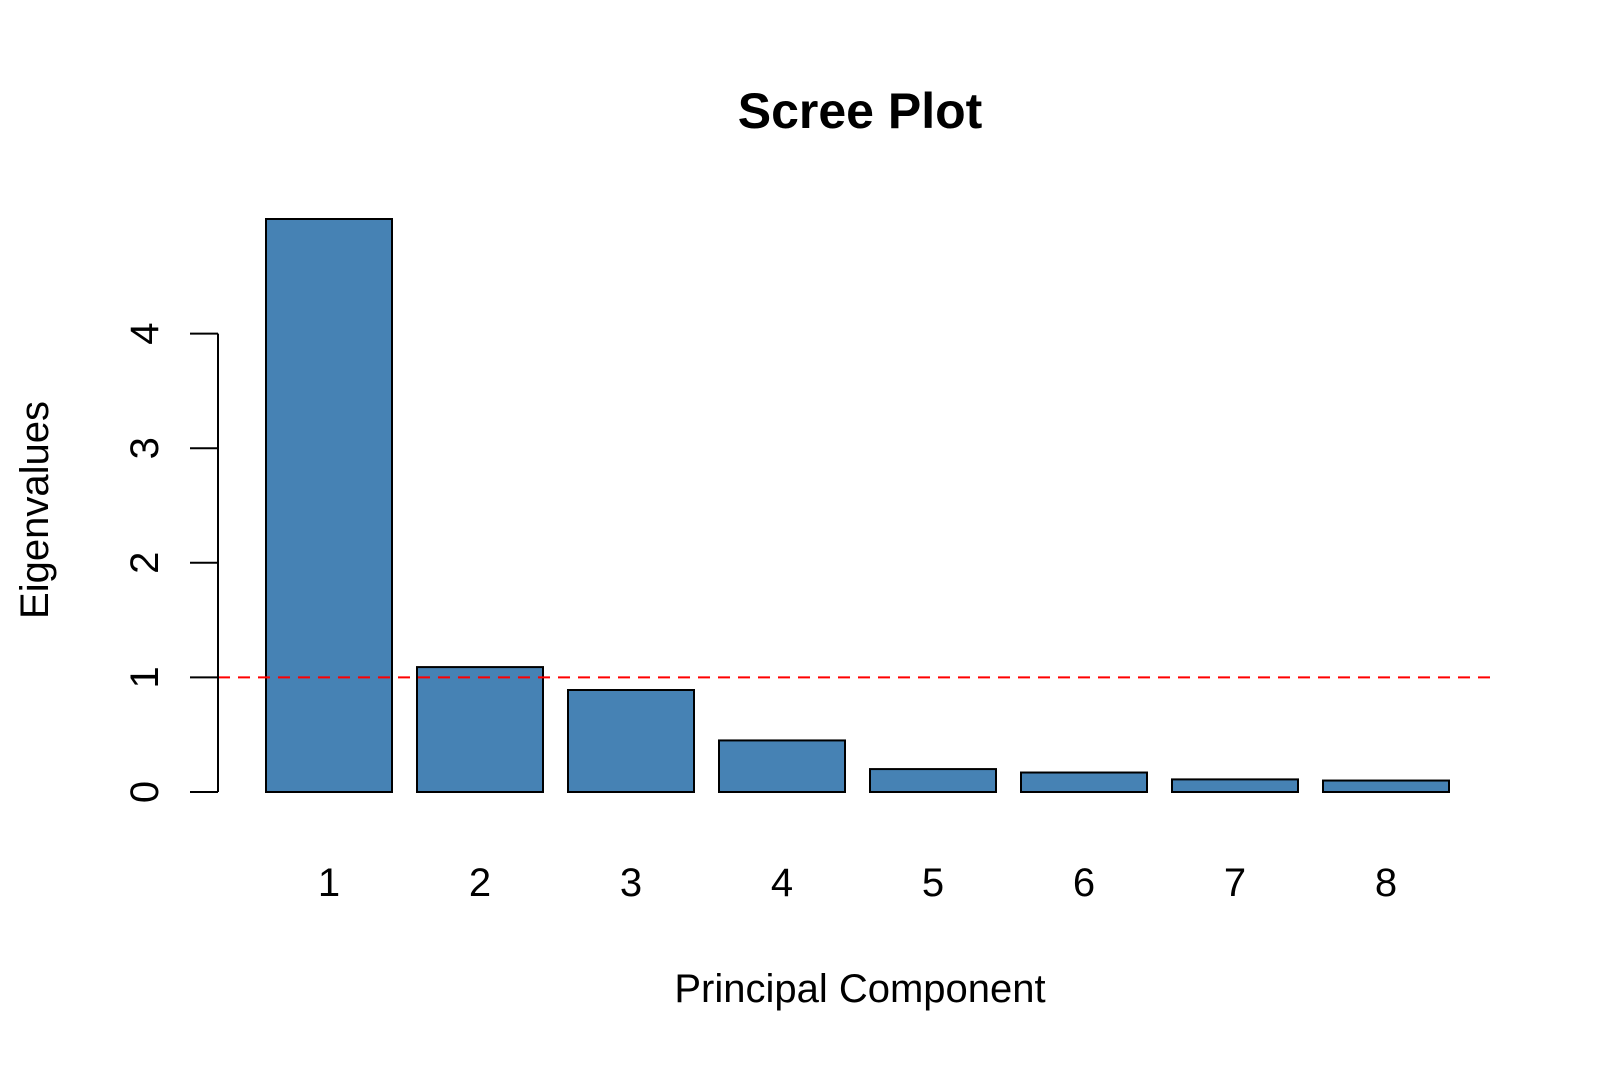 Image resolution: width=1600 pixels, height=1066 pixels. Describe the element at coordinates (145, 677) in the screenshot. I see `y-tick-label-1: 1` at that location.